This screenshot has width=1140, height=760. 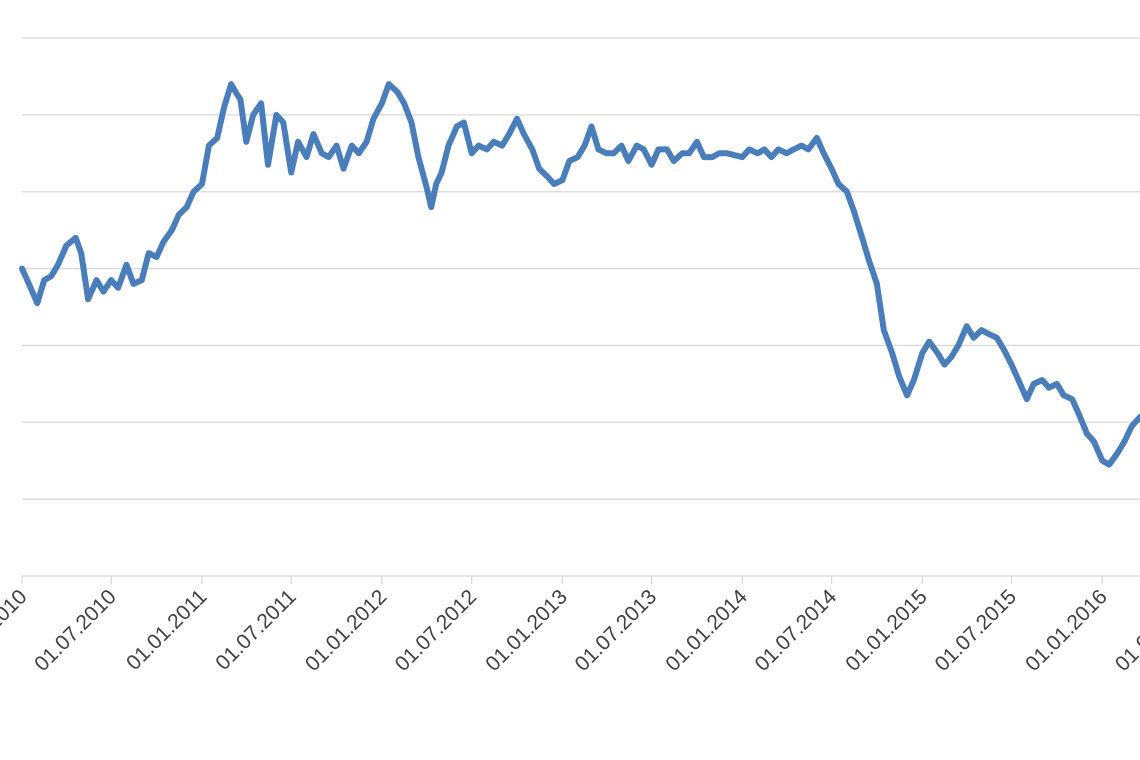 What do you see at coordinates (1125, 630) in the screenshot?
I see `x-tick-label: 01.07.2016` at bounding box center [1125, 630].